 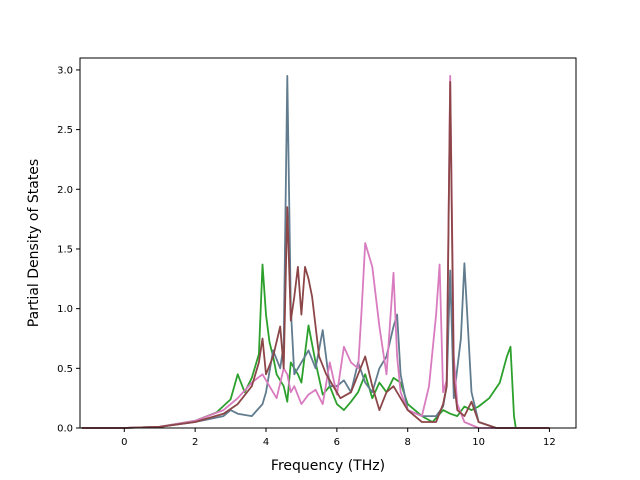 I want to click on x-tick-label: 2, so click(x=195, y=442).